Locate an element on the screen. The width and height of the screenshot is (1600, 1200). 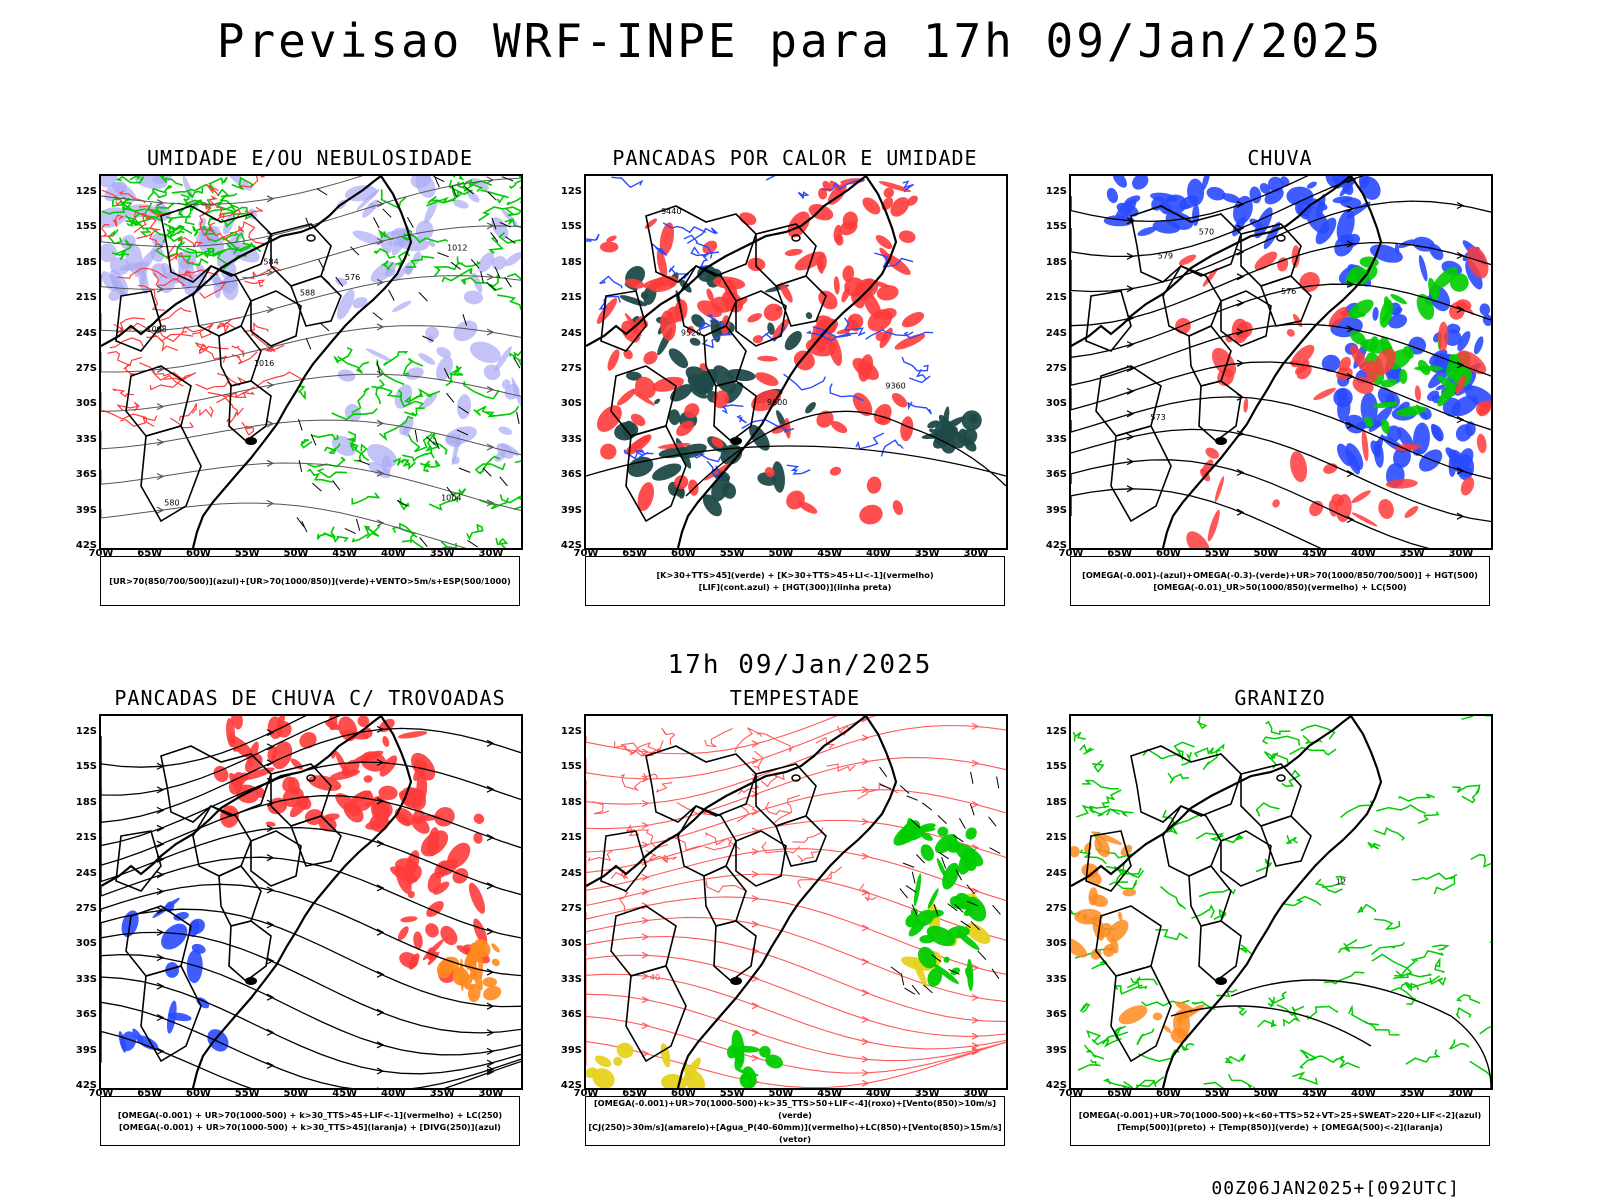
panel-title: CHUVA is located at coordinates (1280, 158).